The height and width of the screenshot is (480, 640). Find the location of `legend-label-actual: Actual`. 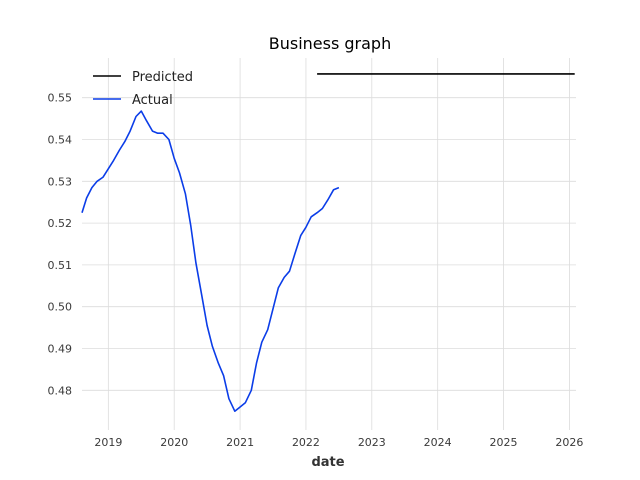

legend-label-actual: Actual is located at coordinates (152, 100).